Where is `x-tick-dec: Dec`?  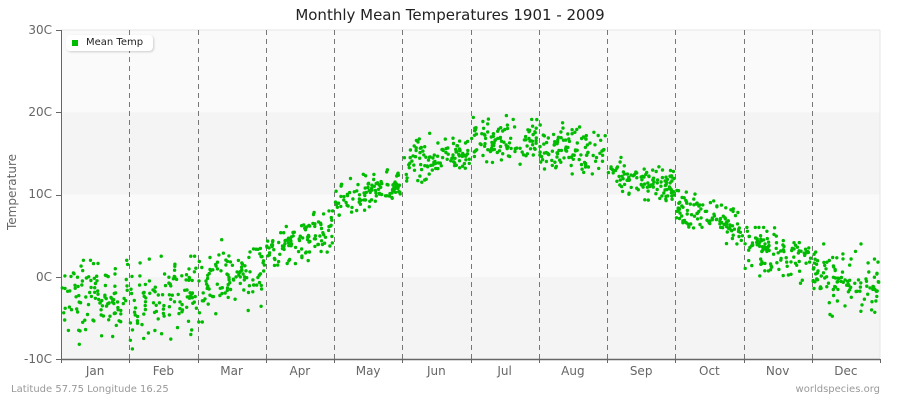 x-tick-dec: Dec is located at coordinates (846, 371).